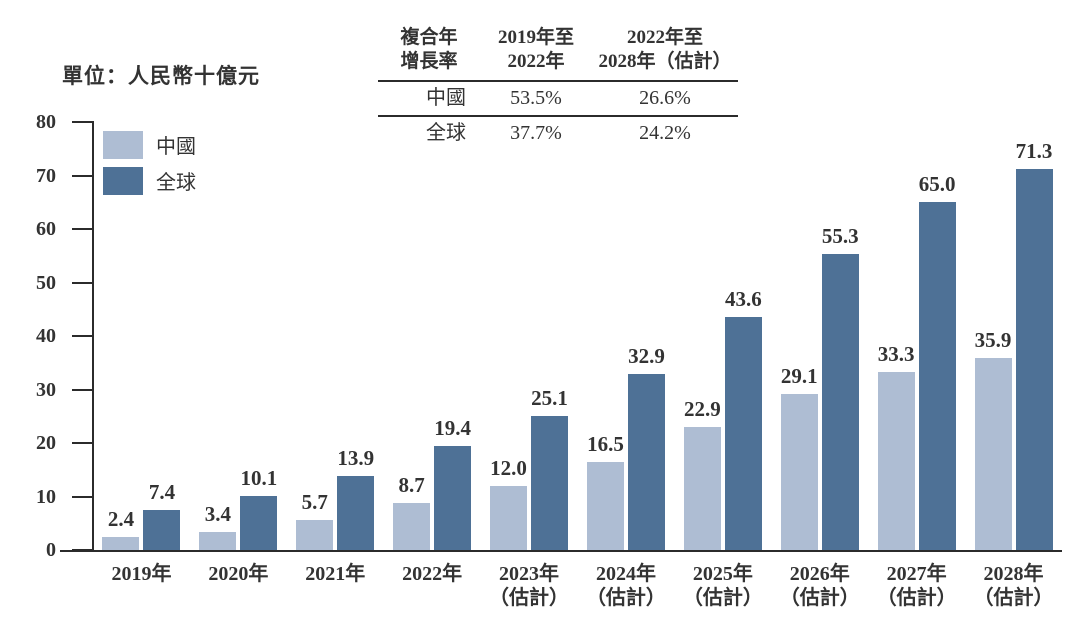 The height and width of the screenshot is (636, 1080). Describe the element at coordinates (176, 147) in the screenshot. I see `legend-label-china: 中國` at that location.